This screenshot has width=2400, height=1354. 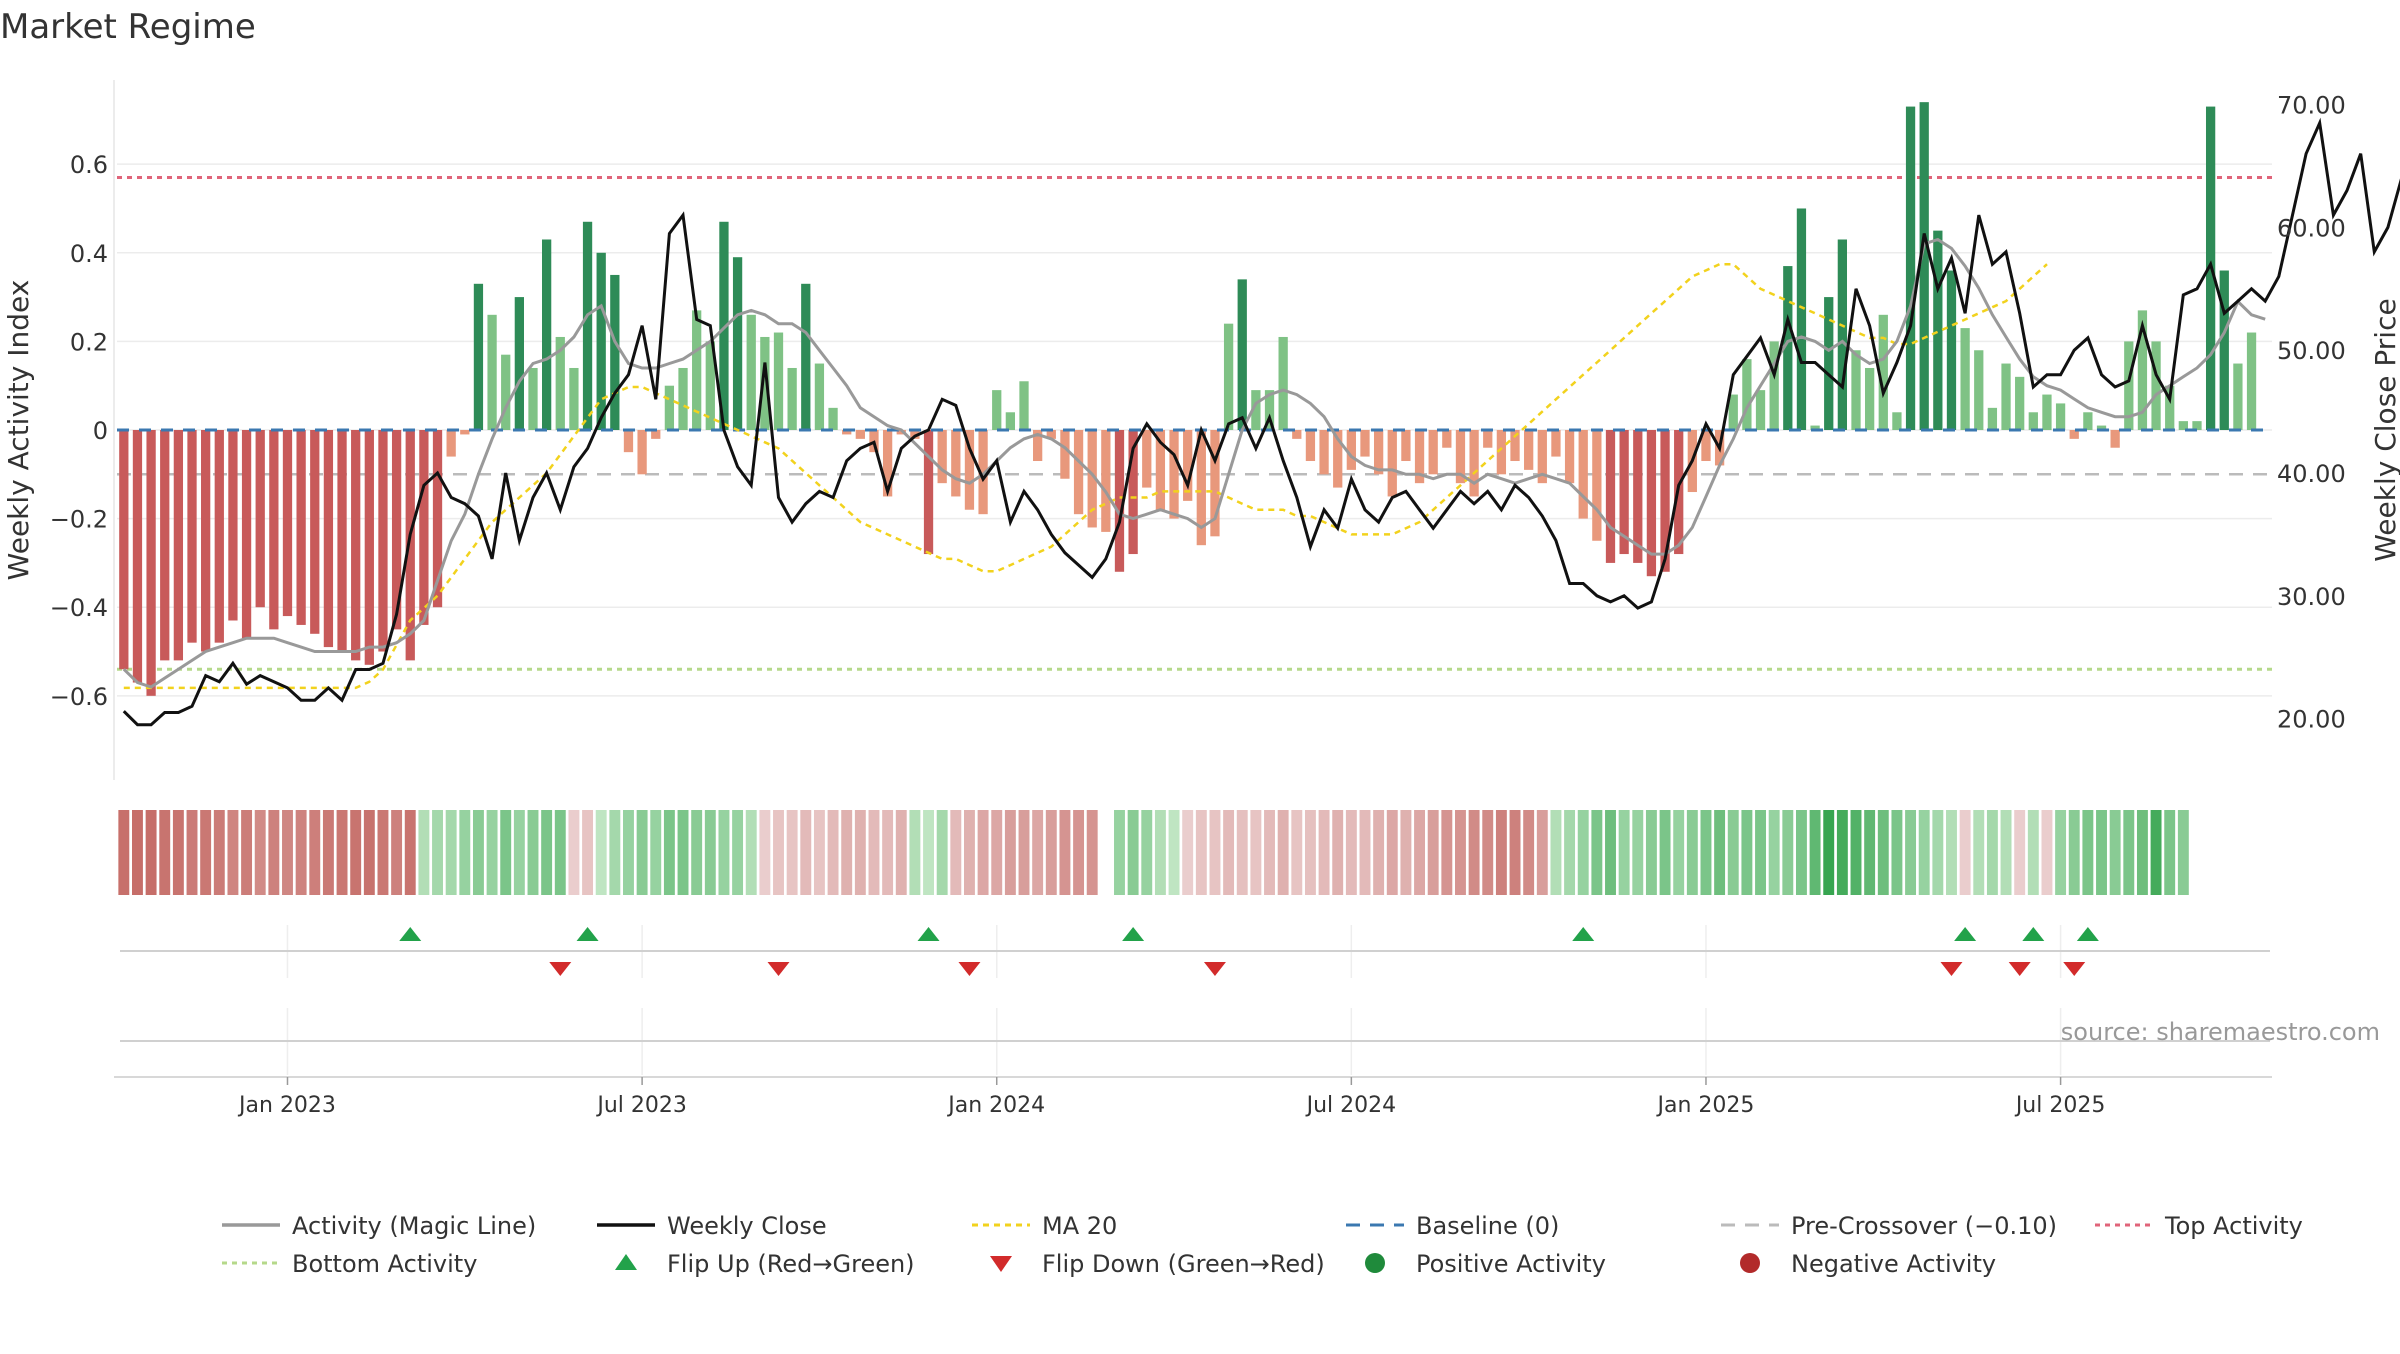 What do you see at coordinates (100, 431) in the screenshot?
I see `left-tick-label: 0` at bounding box center [100, 431].